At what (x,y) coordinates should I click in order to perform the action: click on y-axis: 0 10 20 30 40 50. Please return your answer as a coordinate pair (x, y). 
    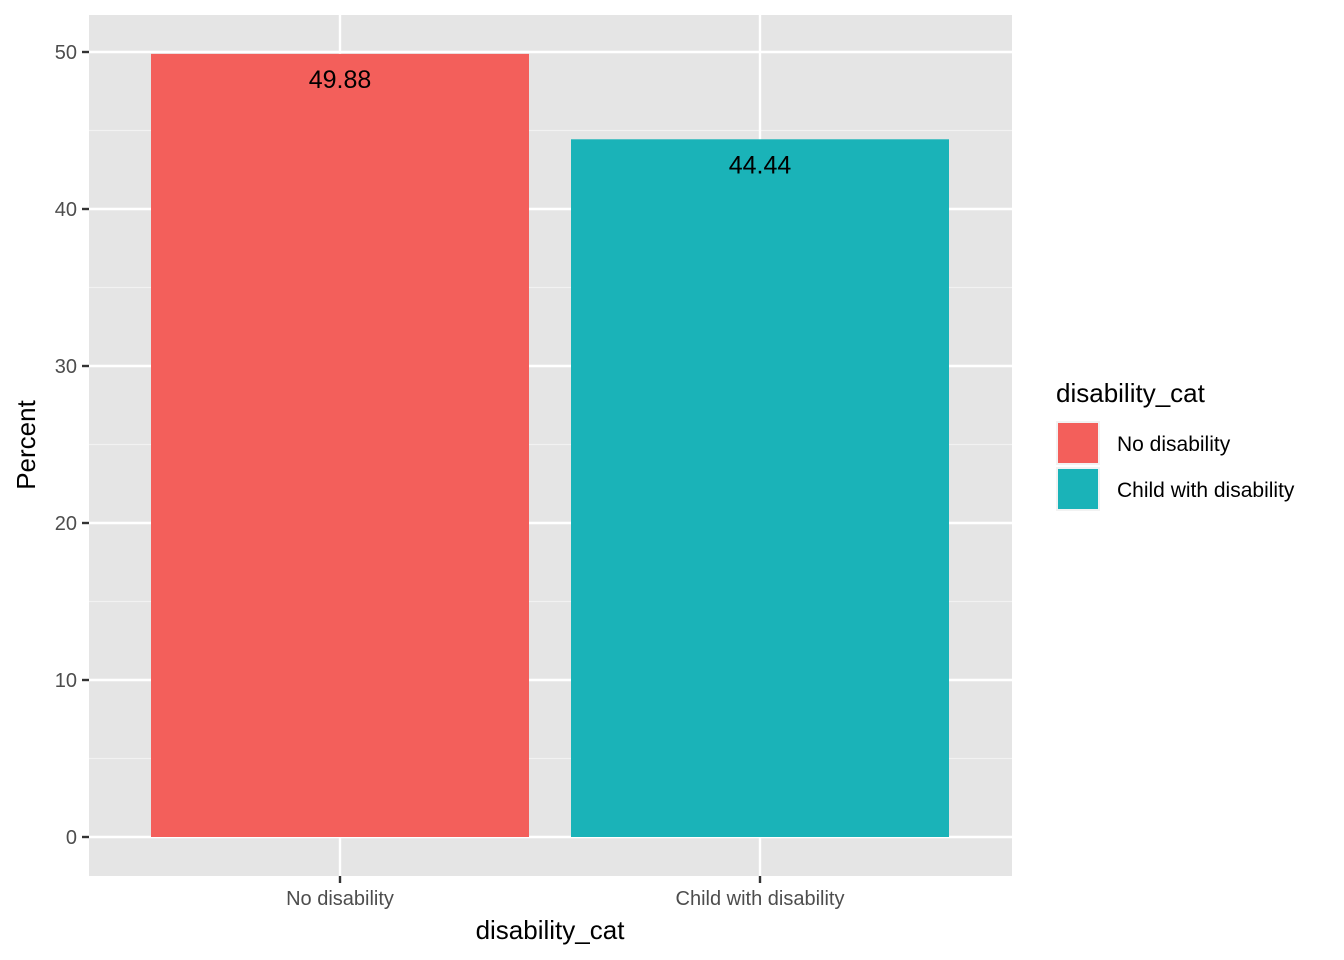
    Looking at the image, I should click on (72, 445).